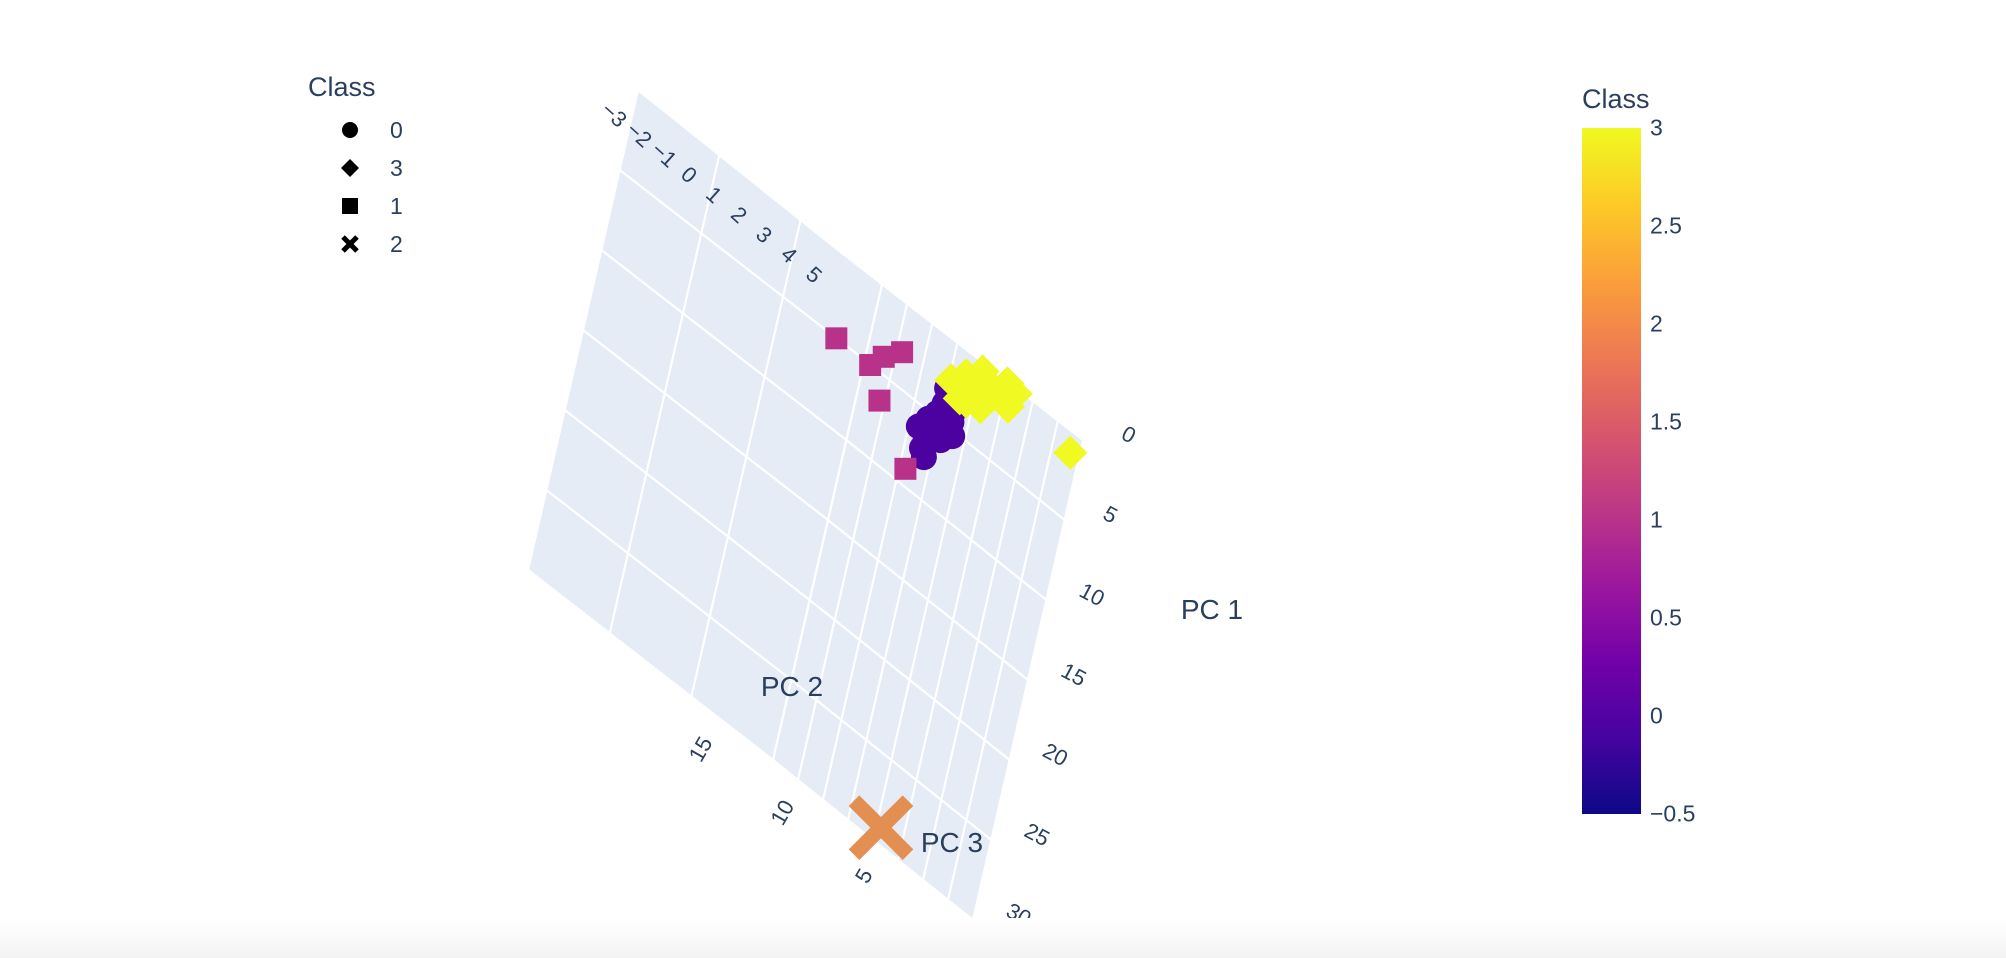  I want to click on legend-item-class-1: 1, so click(355, 206).